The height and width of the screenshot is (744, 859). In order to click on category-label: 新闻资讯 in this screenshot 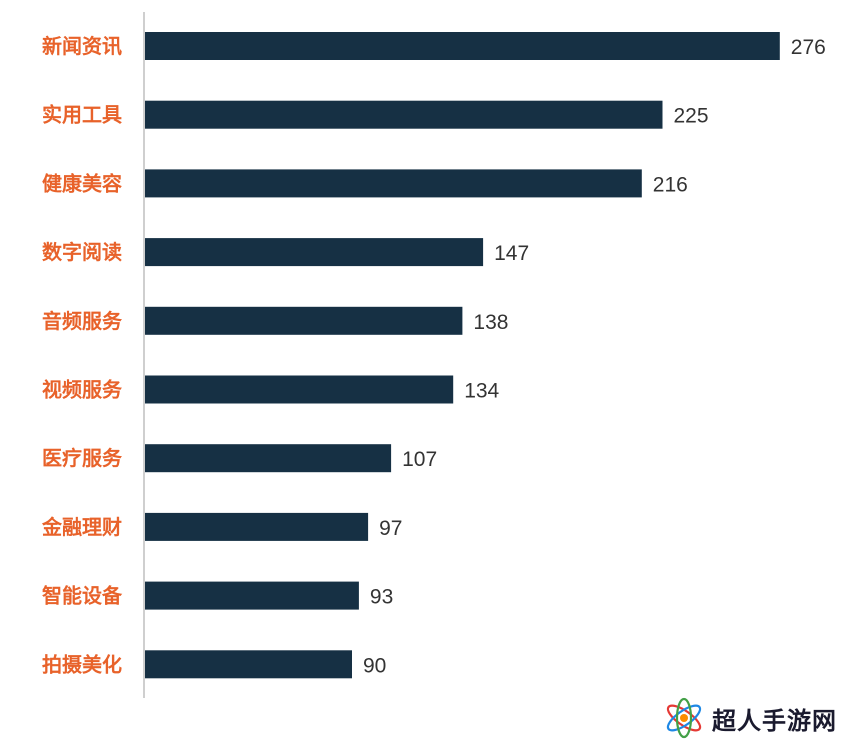, I will do `click(82, 46)`.